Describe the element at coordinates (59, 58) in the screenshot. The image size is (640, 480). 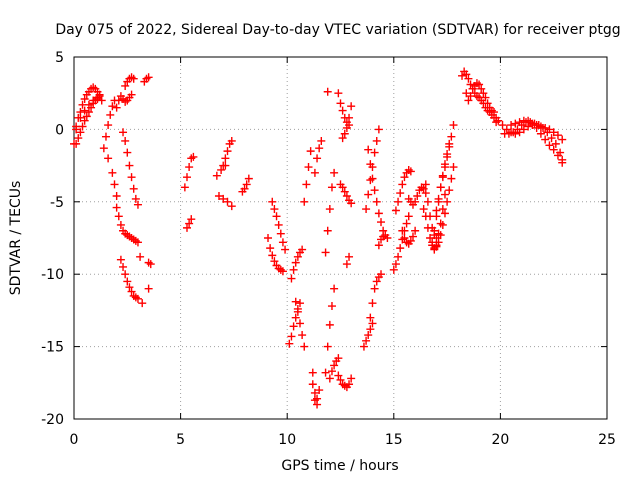
I see `y-tick-label: 5` at that location.